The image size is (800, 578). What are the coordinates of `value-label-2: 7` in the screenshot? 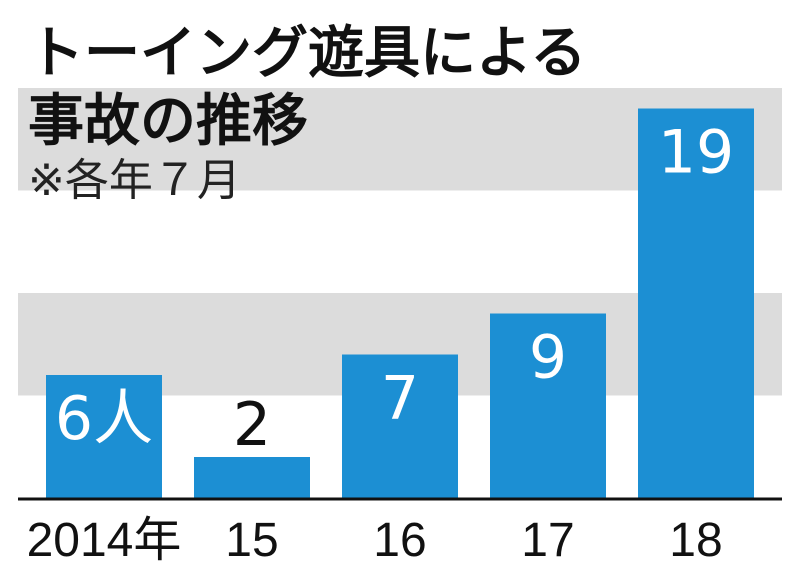 It's located at (400, 399).